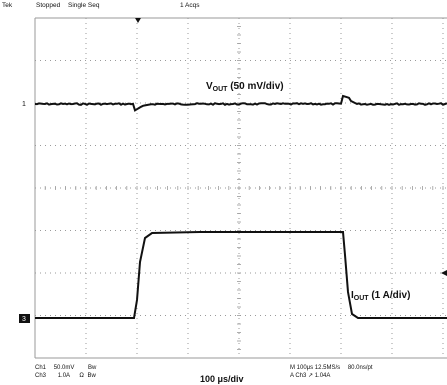 This screenshot has width=447, height=385. What do you see at coordinates (352, 295) in the screenshot?
I see `iout-label-main: I` at bounding box center [352, 295].